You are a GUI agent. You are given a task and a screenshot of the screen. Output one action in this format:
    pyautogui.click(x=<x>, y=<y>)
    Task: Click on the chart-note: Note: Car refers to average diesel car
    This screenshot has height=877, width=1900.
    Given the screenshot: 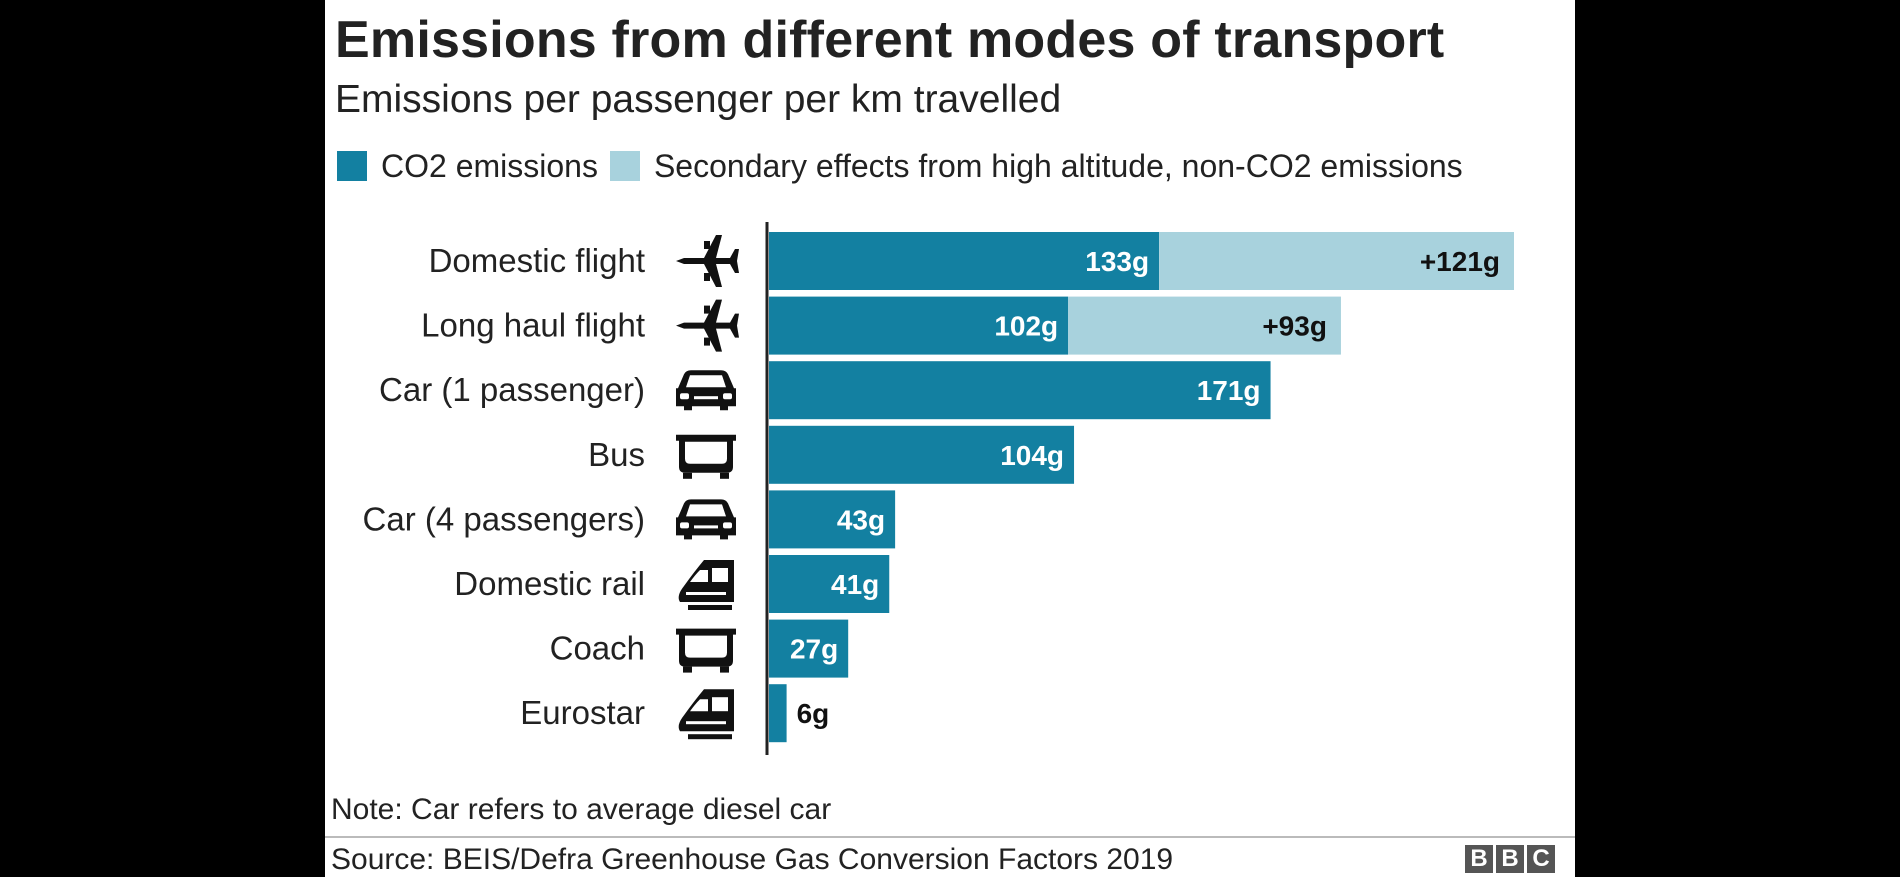 What is the action you would take?
    pyautogui.click(x=581, y=809)
    